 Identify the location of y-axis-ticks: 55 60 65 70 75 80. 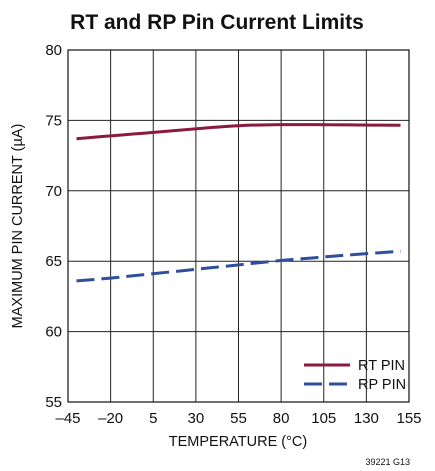
(53, 226).